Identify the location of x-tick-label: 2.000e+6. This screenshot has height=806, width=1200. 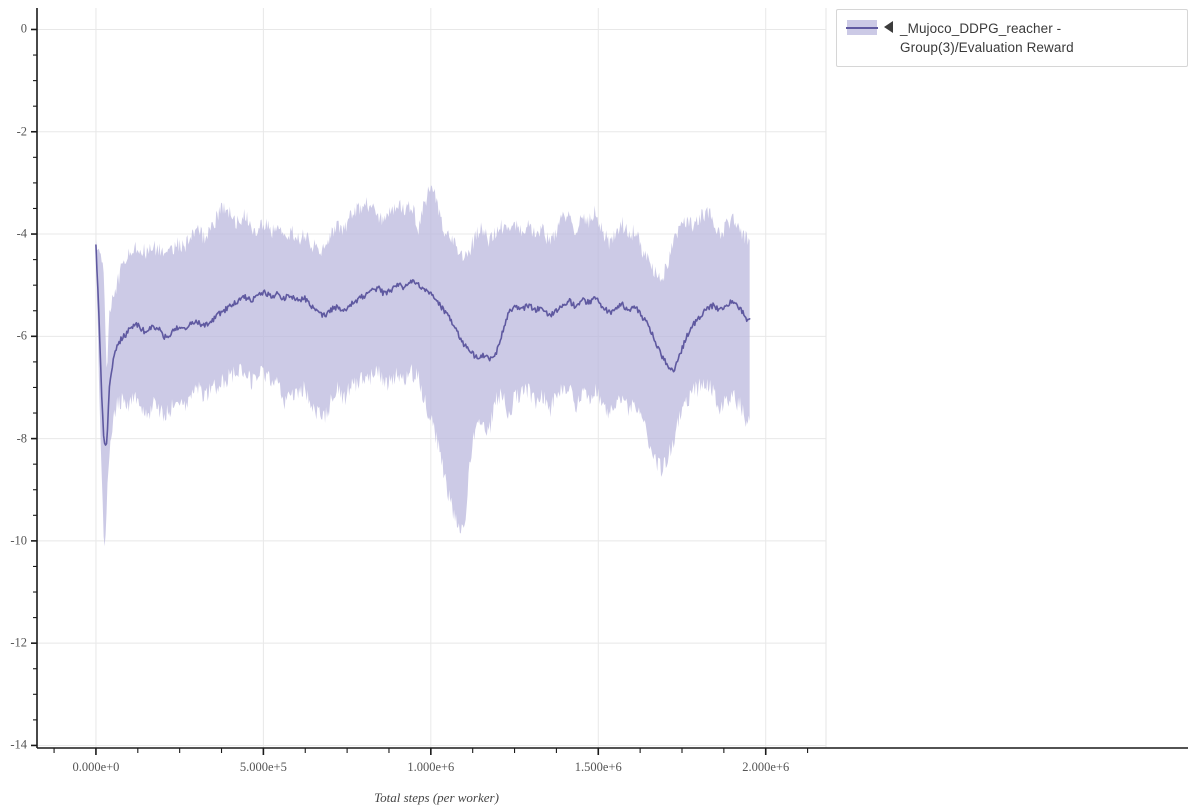
(766, 767).